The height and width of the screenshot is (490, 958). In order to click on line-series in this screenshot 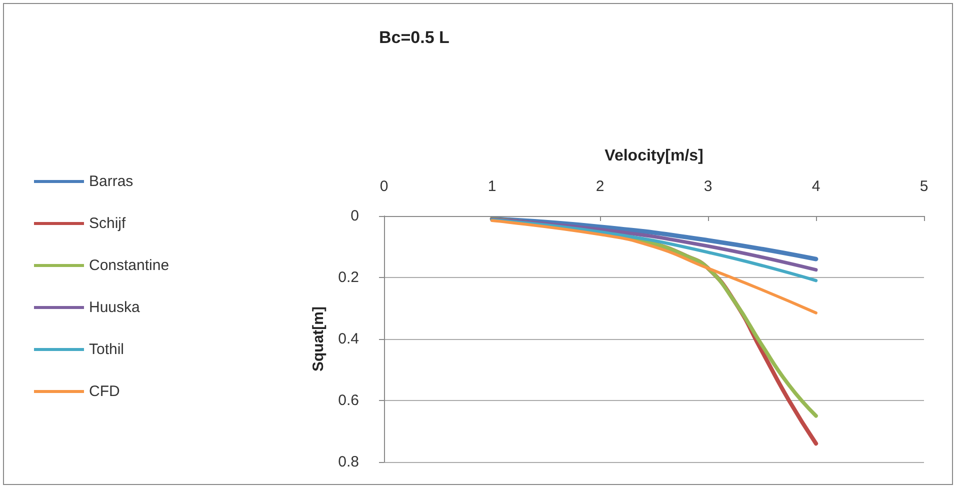, I will do `click(654, 266)`.